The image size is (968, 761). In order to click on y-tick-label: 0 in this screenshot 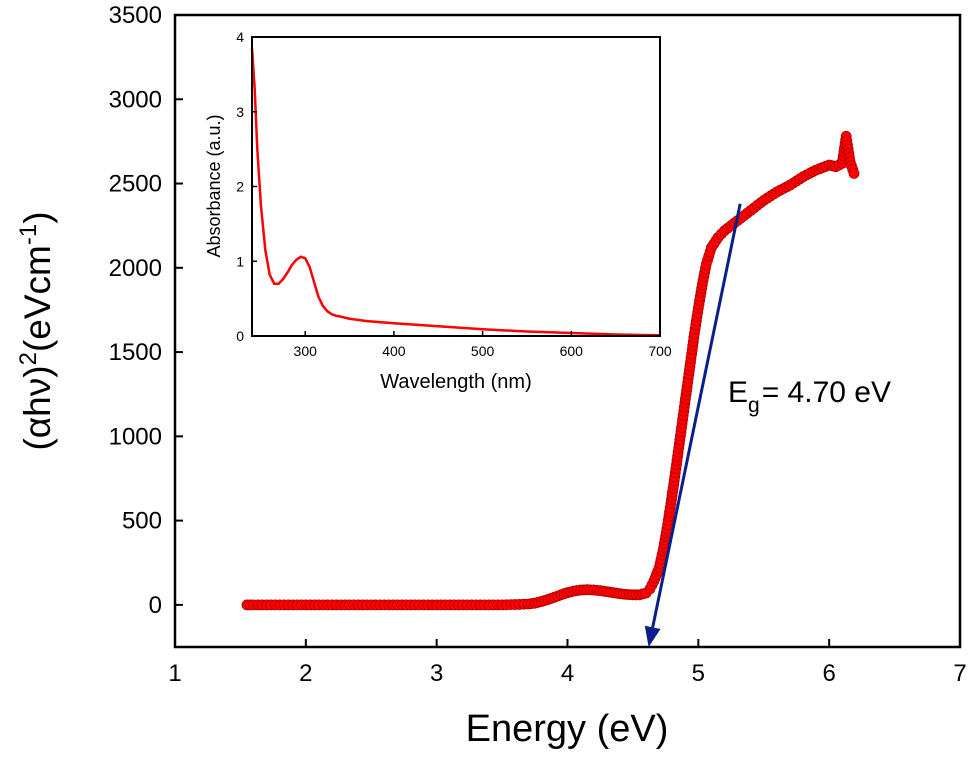, I will do `click(155, 605)`.